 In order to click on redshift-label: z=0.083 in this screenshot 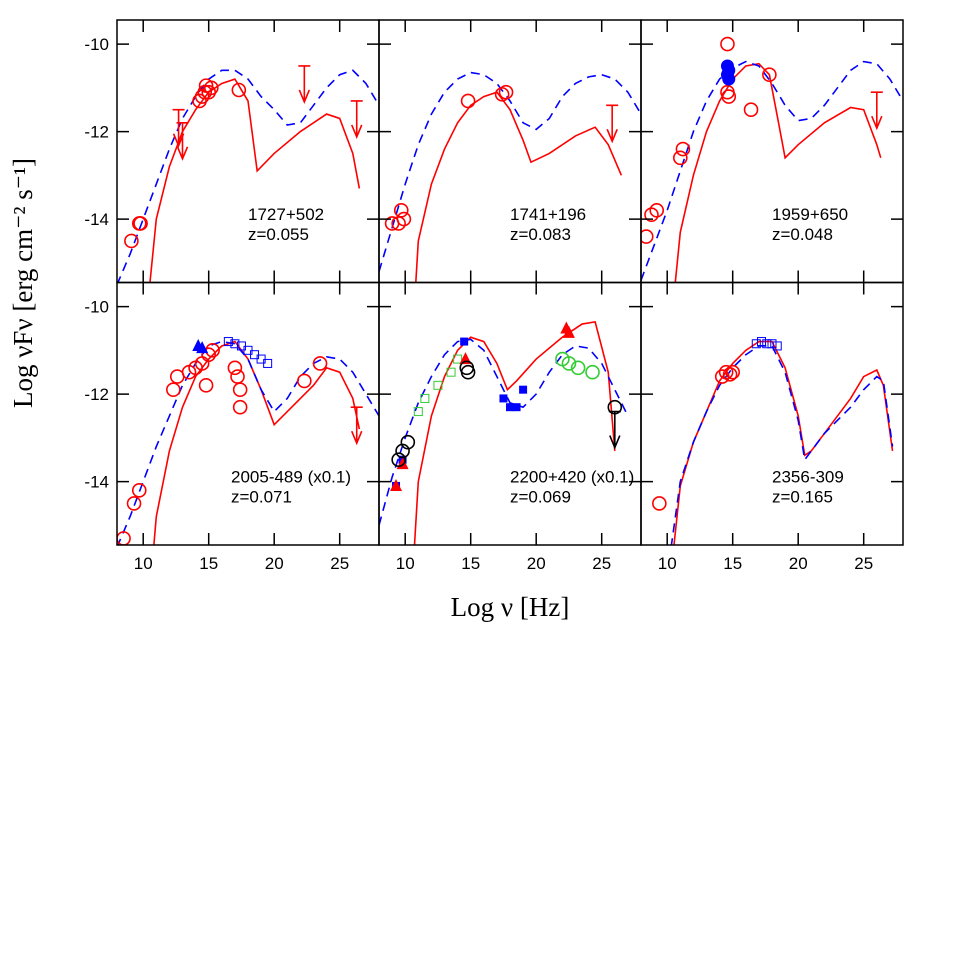, I will do `click(540, 234)`.